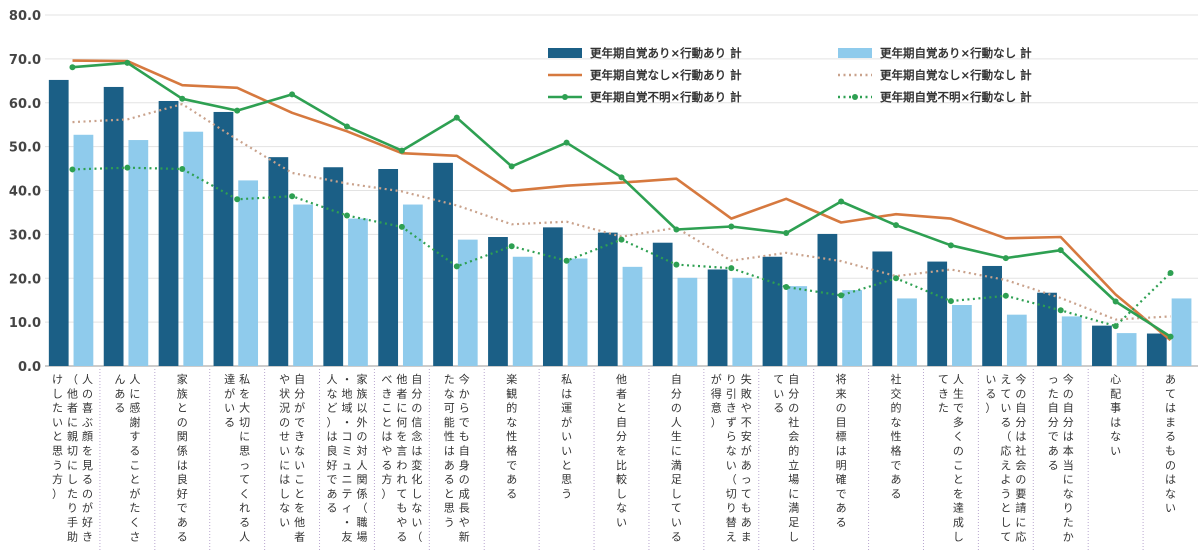 The height and width of the screenshot is (554, 1200). Describe the element at coordinates (134, 536) in the screenshot. I see `x-tick-char: さ` at that location.